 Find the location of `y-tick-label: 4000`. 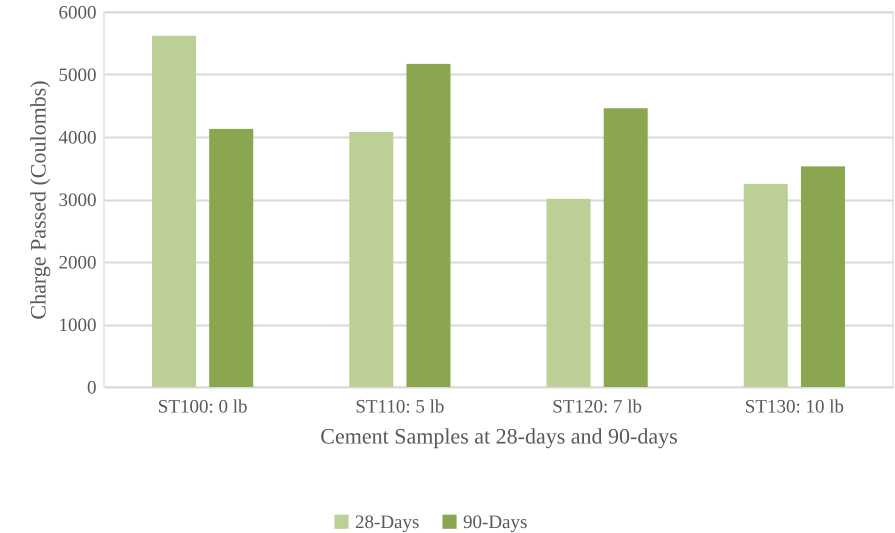

y-tick-label: 4000 is located at coordinates (77, 138).